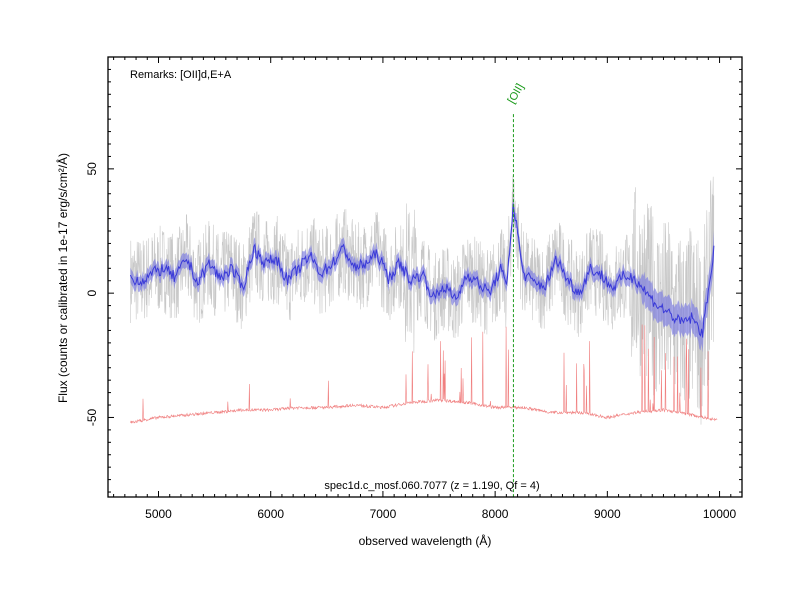 Image resolution: width=800 pixels, height=600 pixels. I want to click on error-spectrum-line, so click(424, 374).